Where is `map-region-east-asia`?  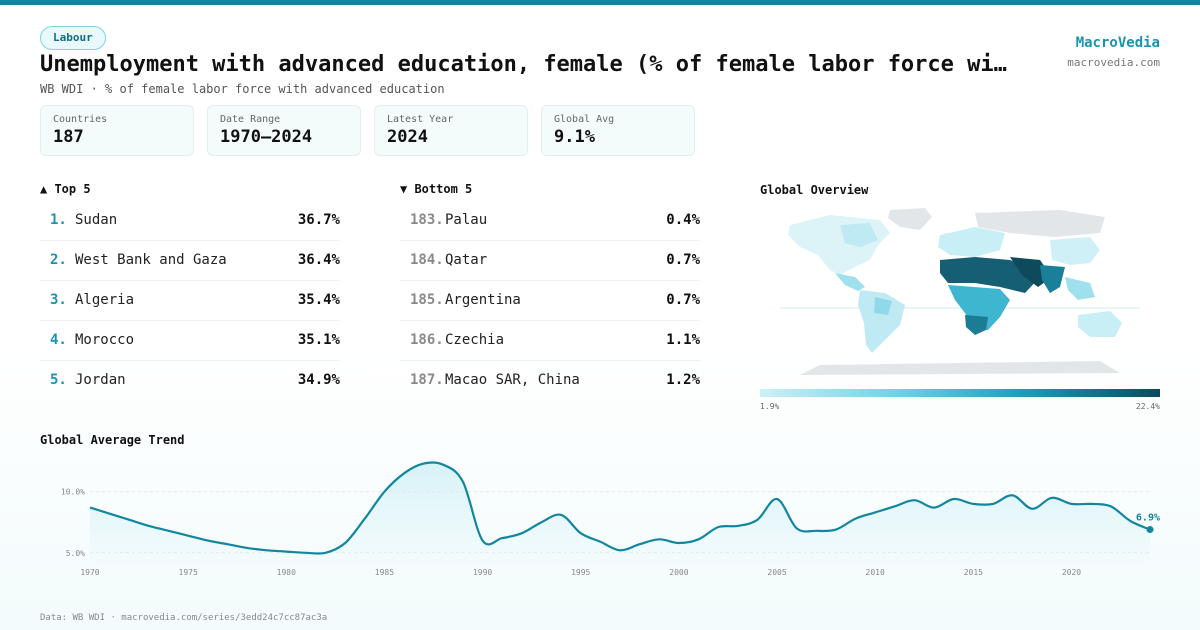
map-region-east-asia is located at coordinates (1075, 251).